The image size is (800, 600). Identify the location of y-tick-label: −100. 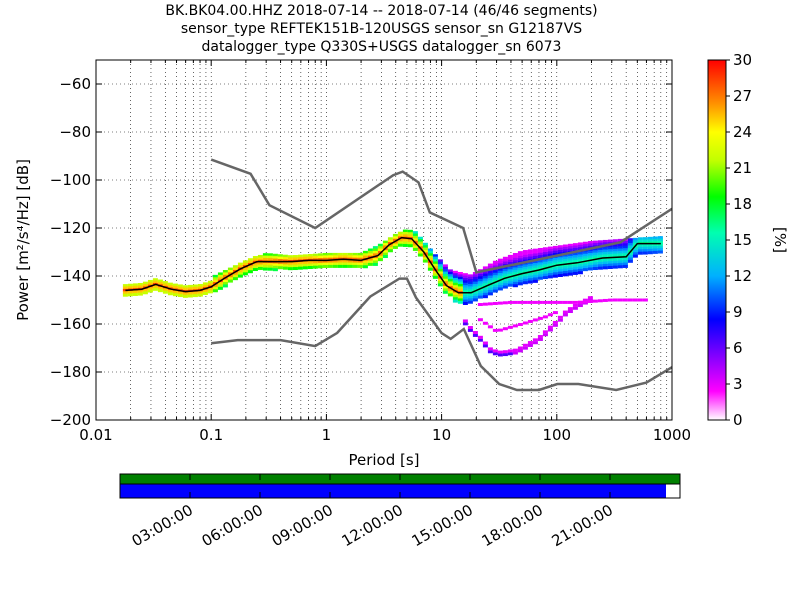
(70, 180).